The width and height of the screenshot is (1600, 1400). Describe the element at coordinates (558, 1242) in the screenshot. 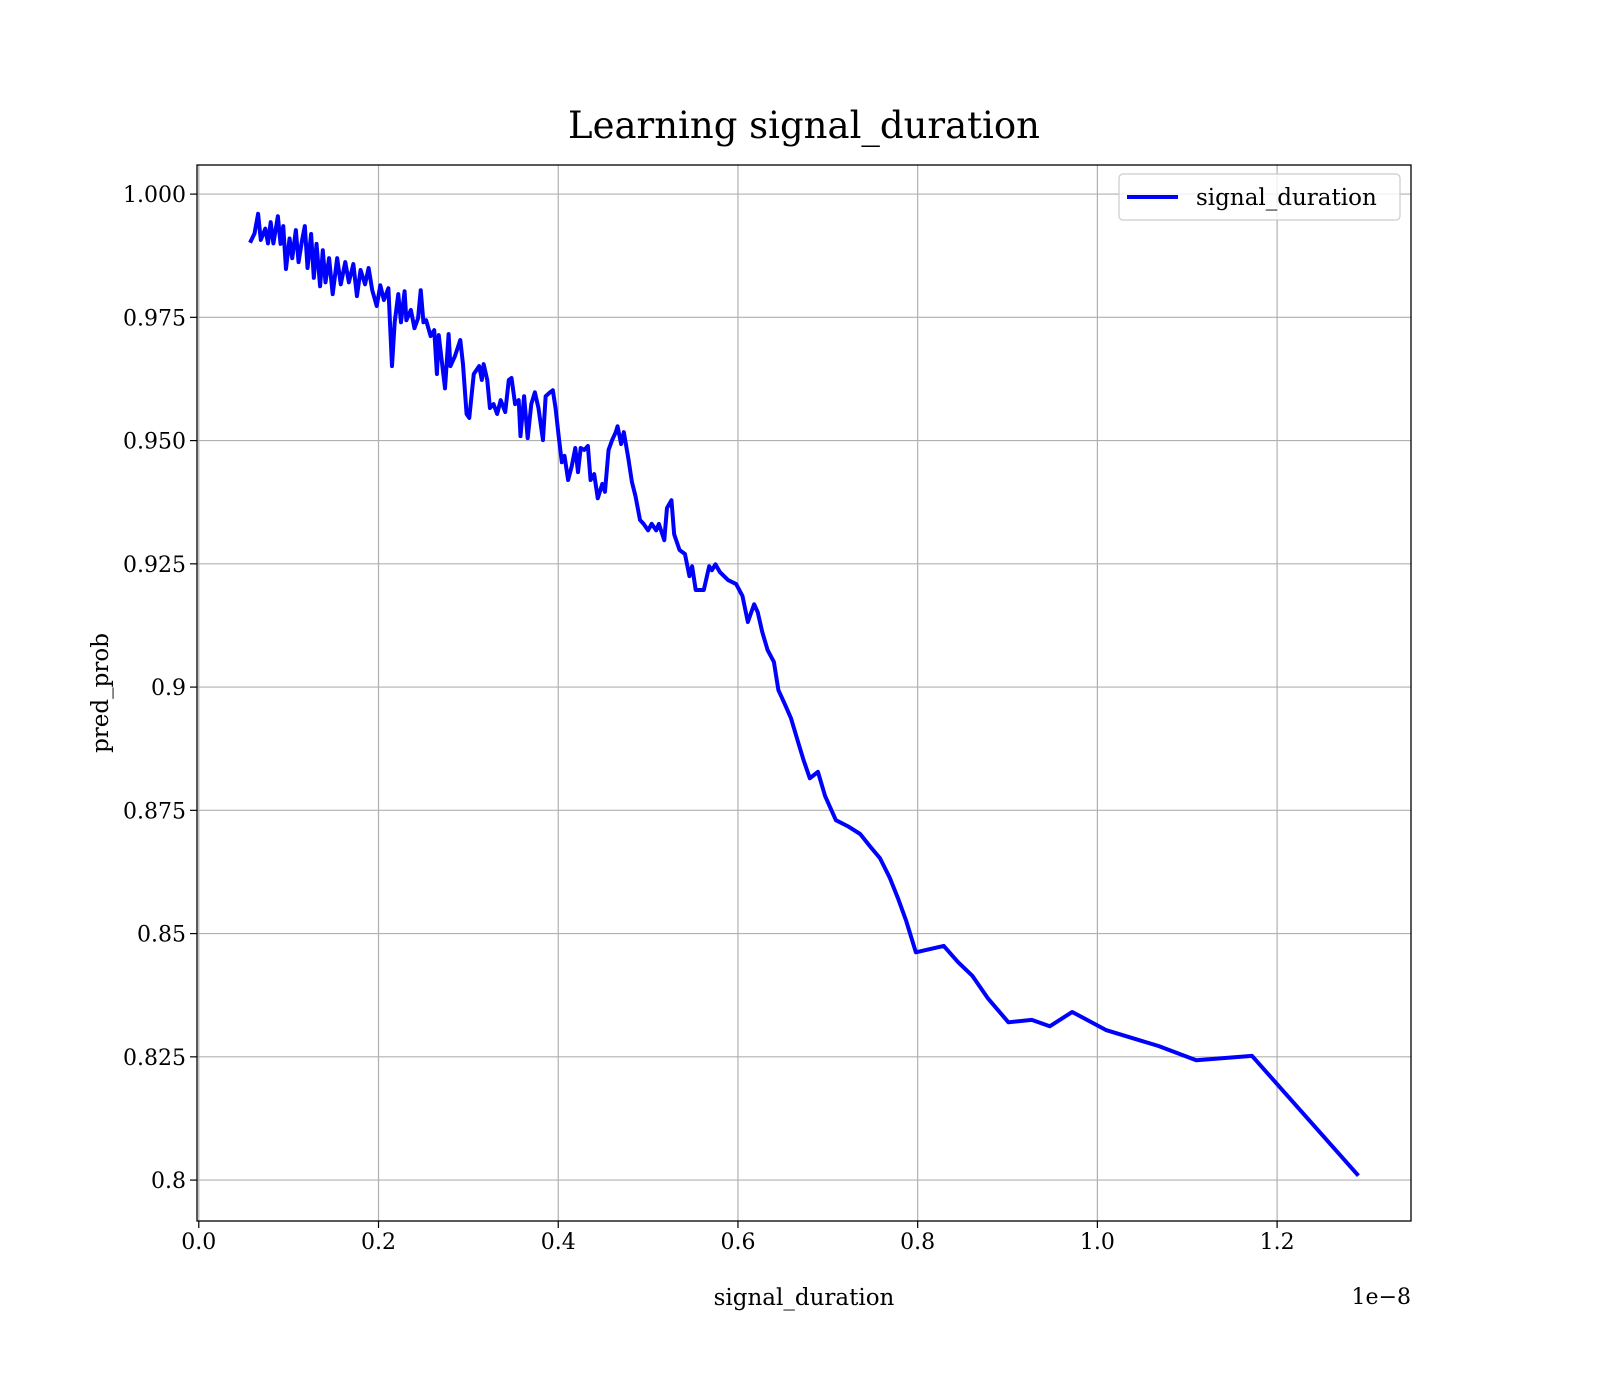

I see `x-tick-label: 0.4` at that location.